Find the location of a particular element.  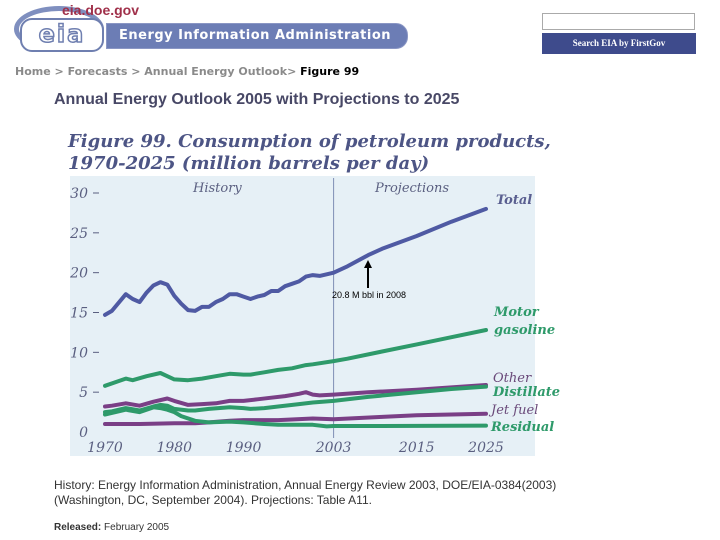

y-tick-label: 20 is located at coordinates (78, 274).